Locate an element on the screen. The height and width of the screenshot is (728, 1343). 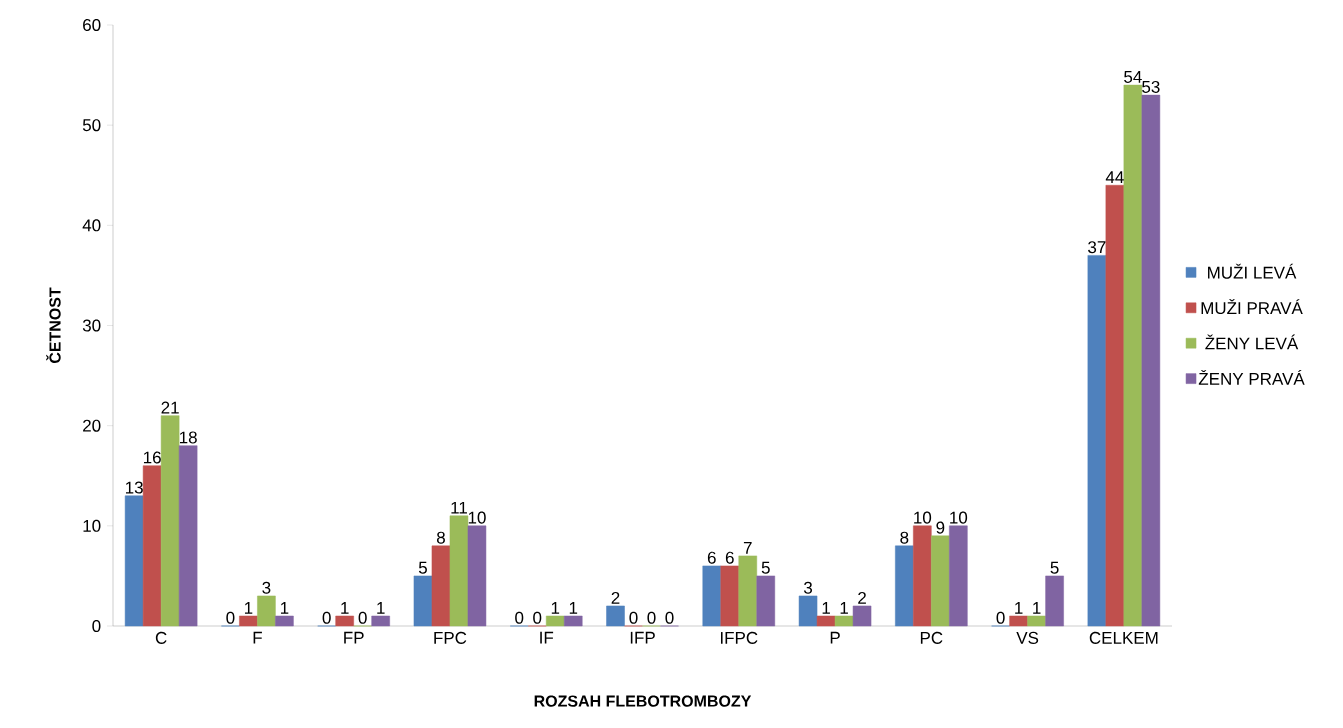
data-label: 18 is located at coordinates (188, 437).